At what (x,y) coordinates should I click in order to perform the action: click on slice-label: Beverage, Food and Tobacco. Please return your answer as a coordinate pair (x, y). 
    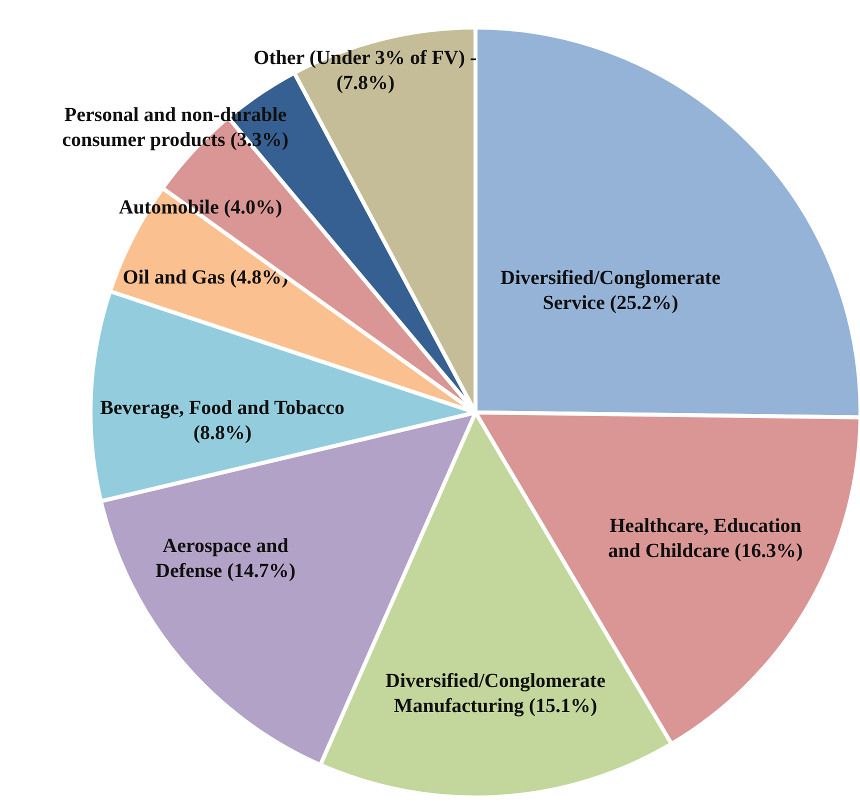
    Looking at the image, I should click on (222, 407).